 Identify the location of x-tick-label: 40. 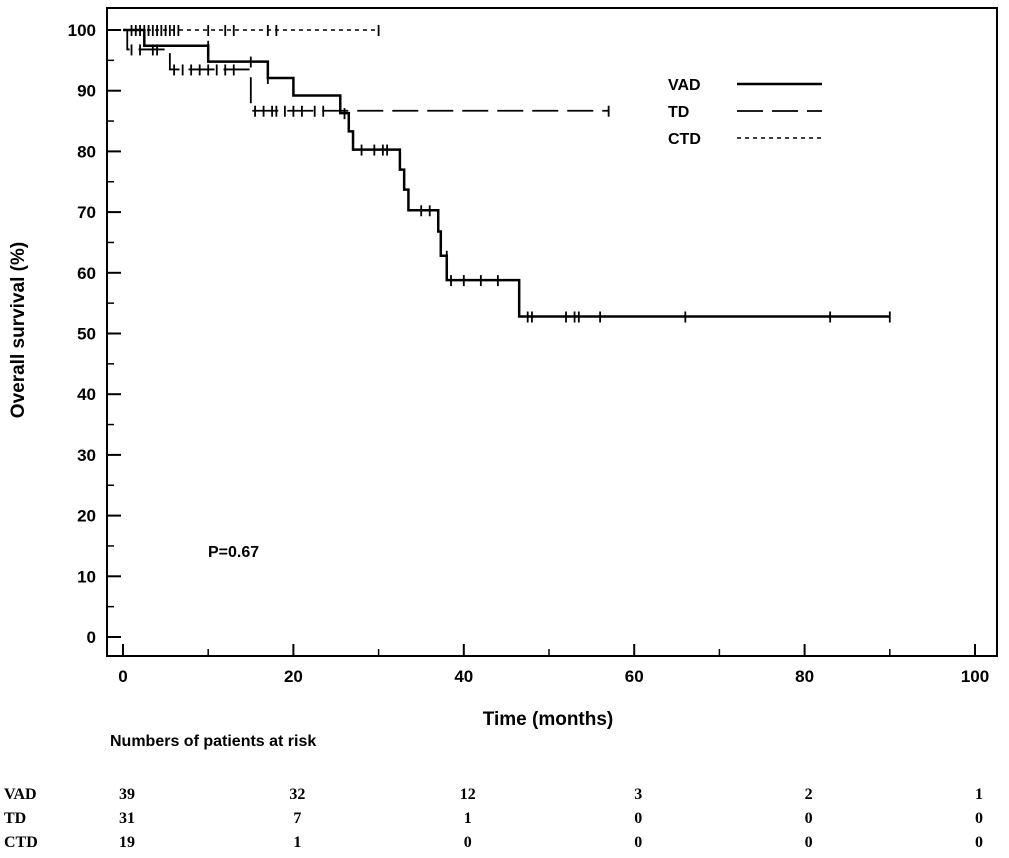
(463, 676).